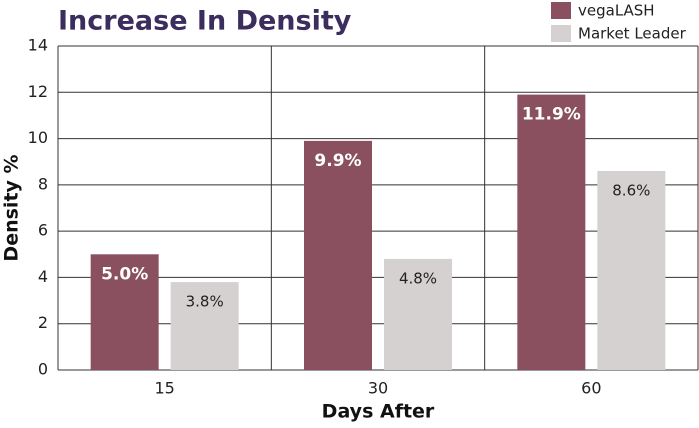  What do you see at coordinates (43, 322) in the screenshot?
I see `y-tick-label: 2` at bounding box center [43, 322].